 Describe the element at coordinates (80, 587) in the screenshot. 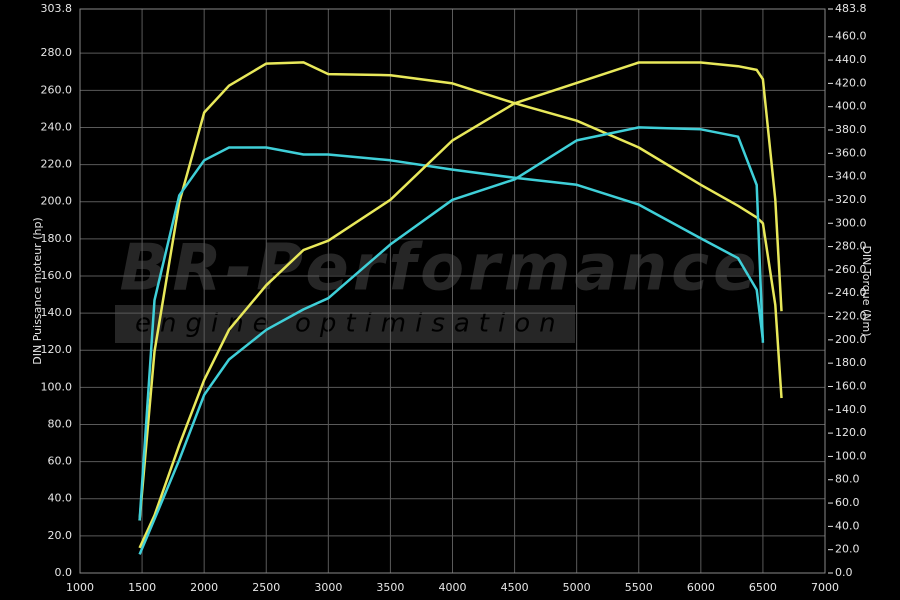

I see `x-tick-label: 1000` at that location.